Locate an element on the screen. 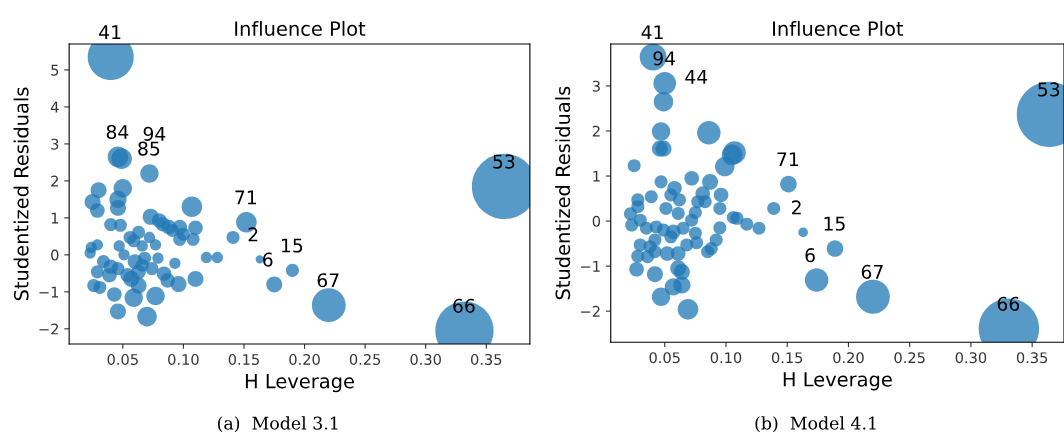 The image size is (1064, 445). annotation: 85 is located at coordinates (149, 148).